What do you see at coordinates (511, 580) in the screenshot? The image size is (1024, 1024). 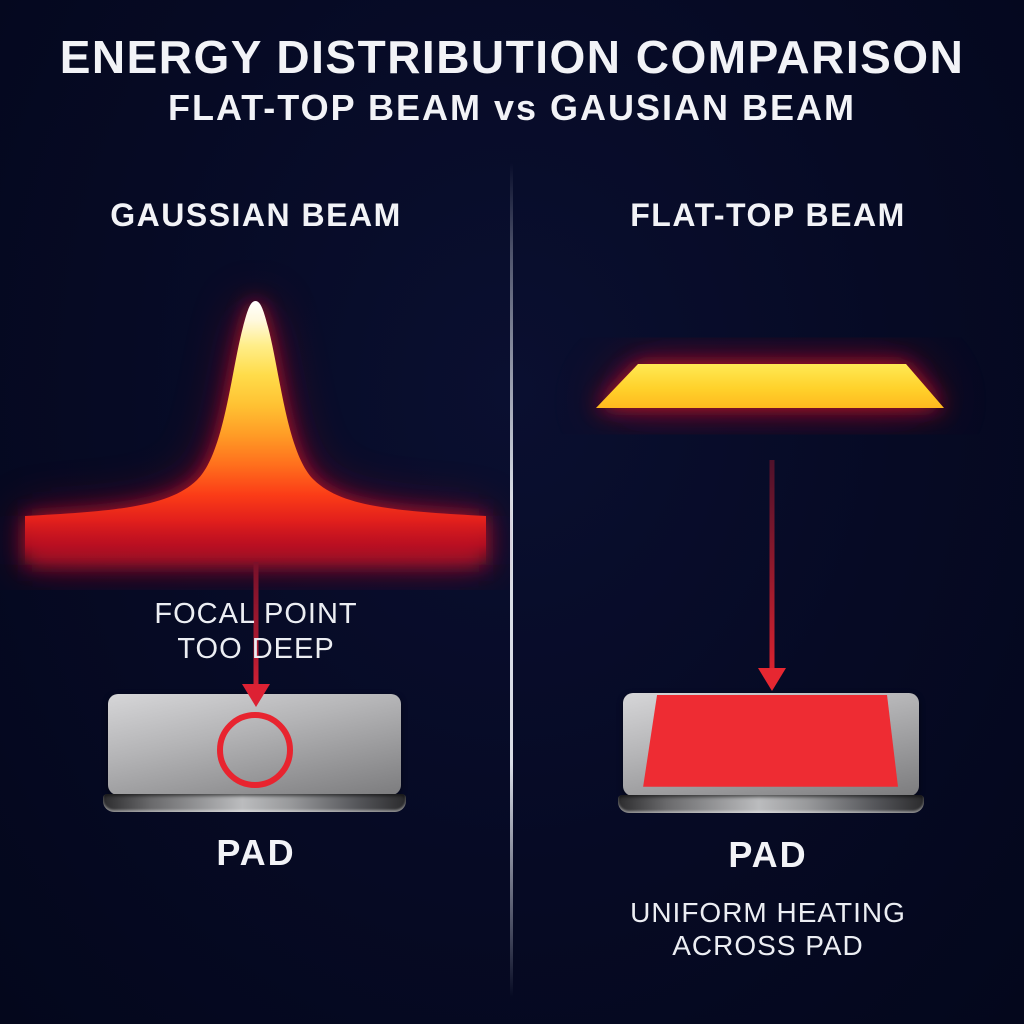 I see `vertical-divider` at bounding box center [511, 580].